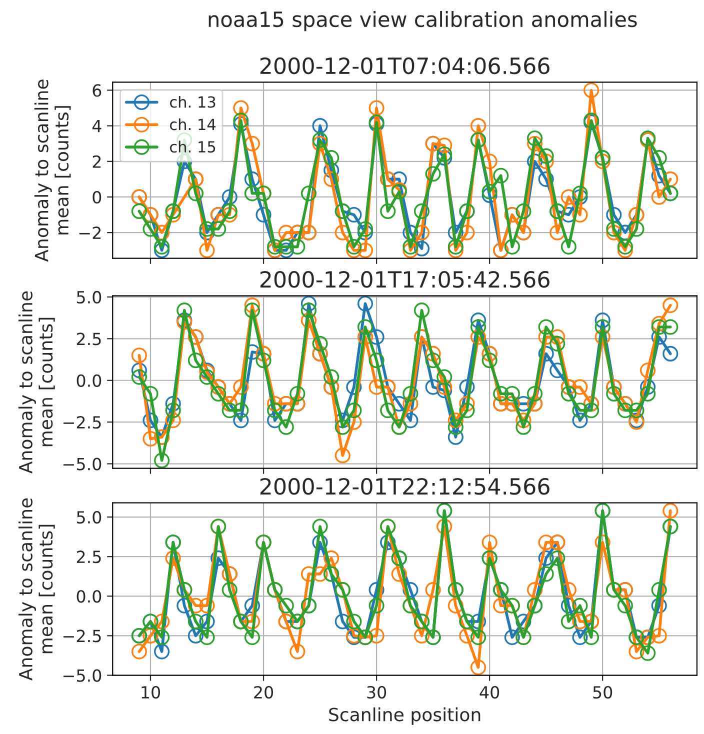 The height and width of the screenshot is (734, 704). What do you see at coordinates (405, 65) in the screenshot?
I see `chart-subtitle: 2000-12-01T07:04:06.566` at bounding box center [405, 65].